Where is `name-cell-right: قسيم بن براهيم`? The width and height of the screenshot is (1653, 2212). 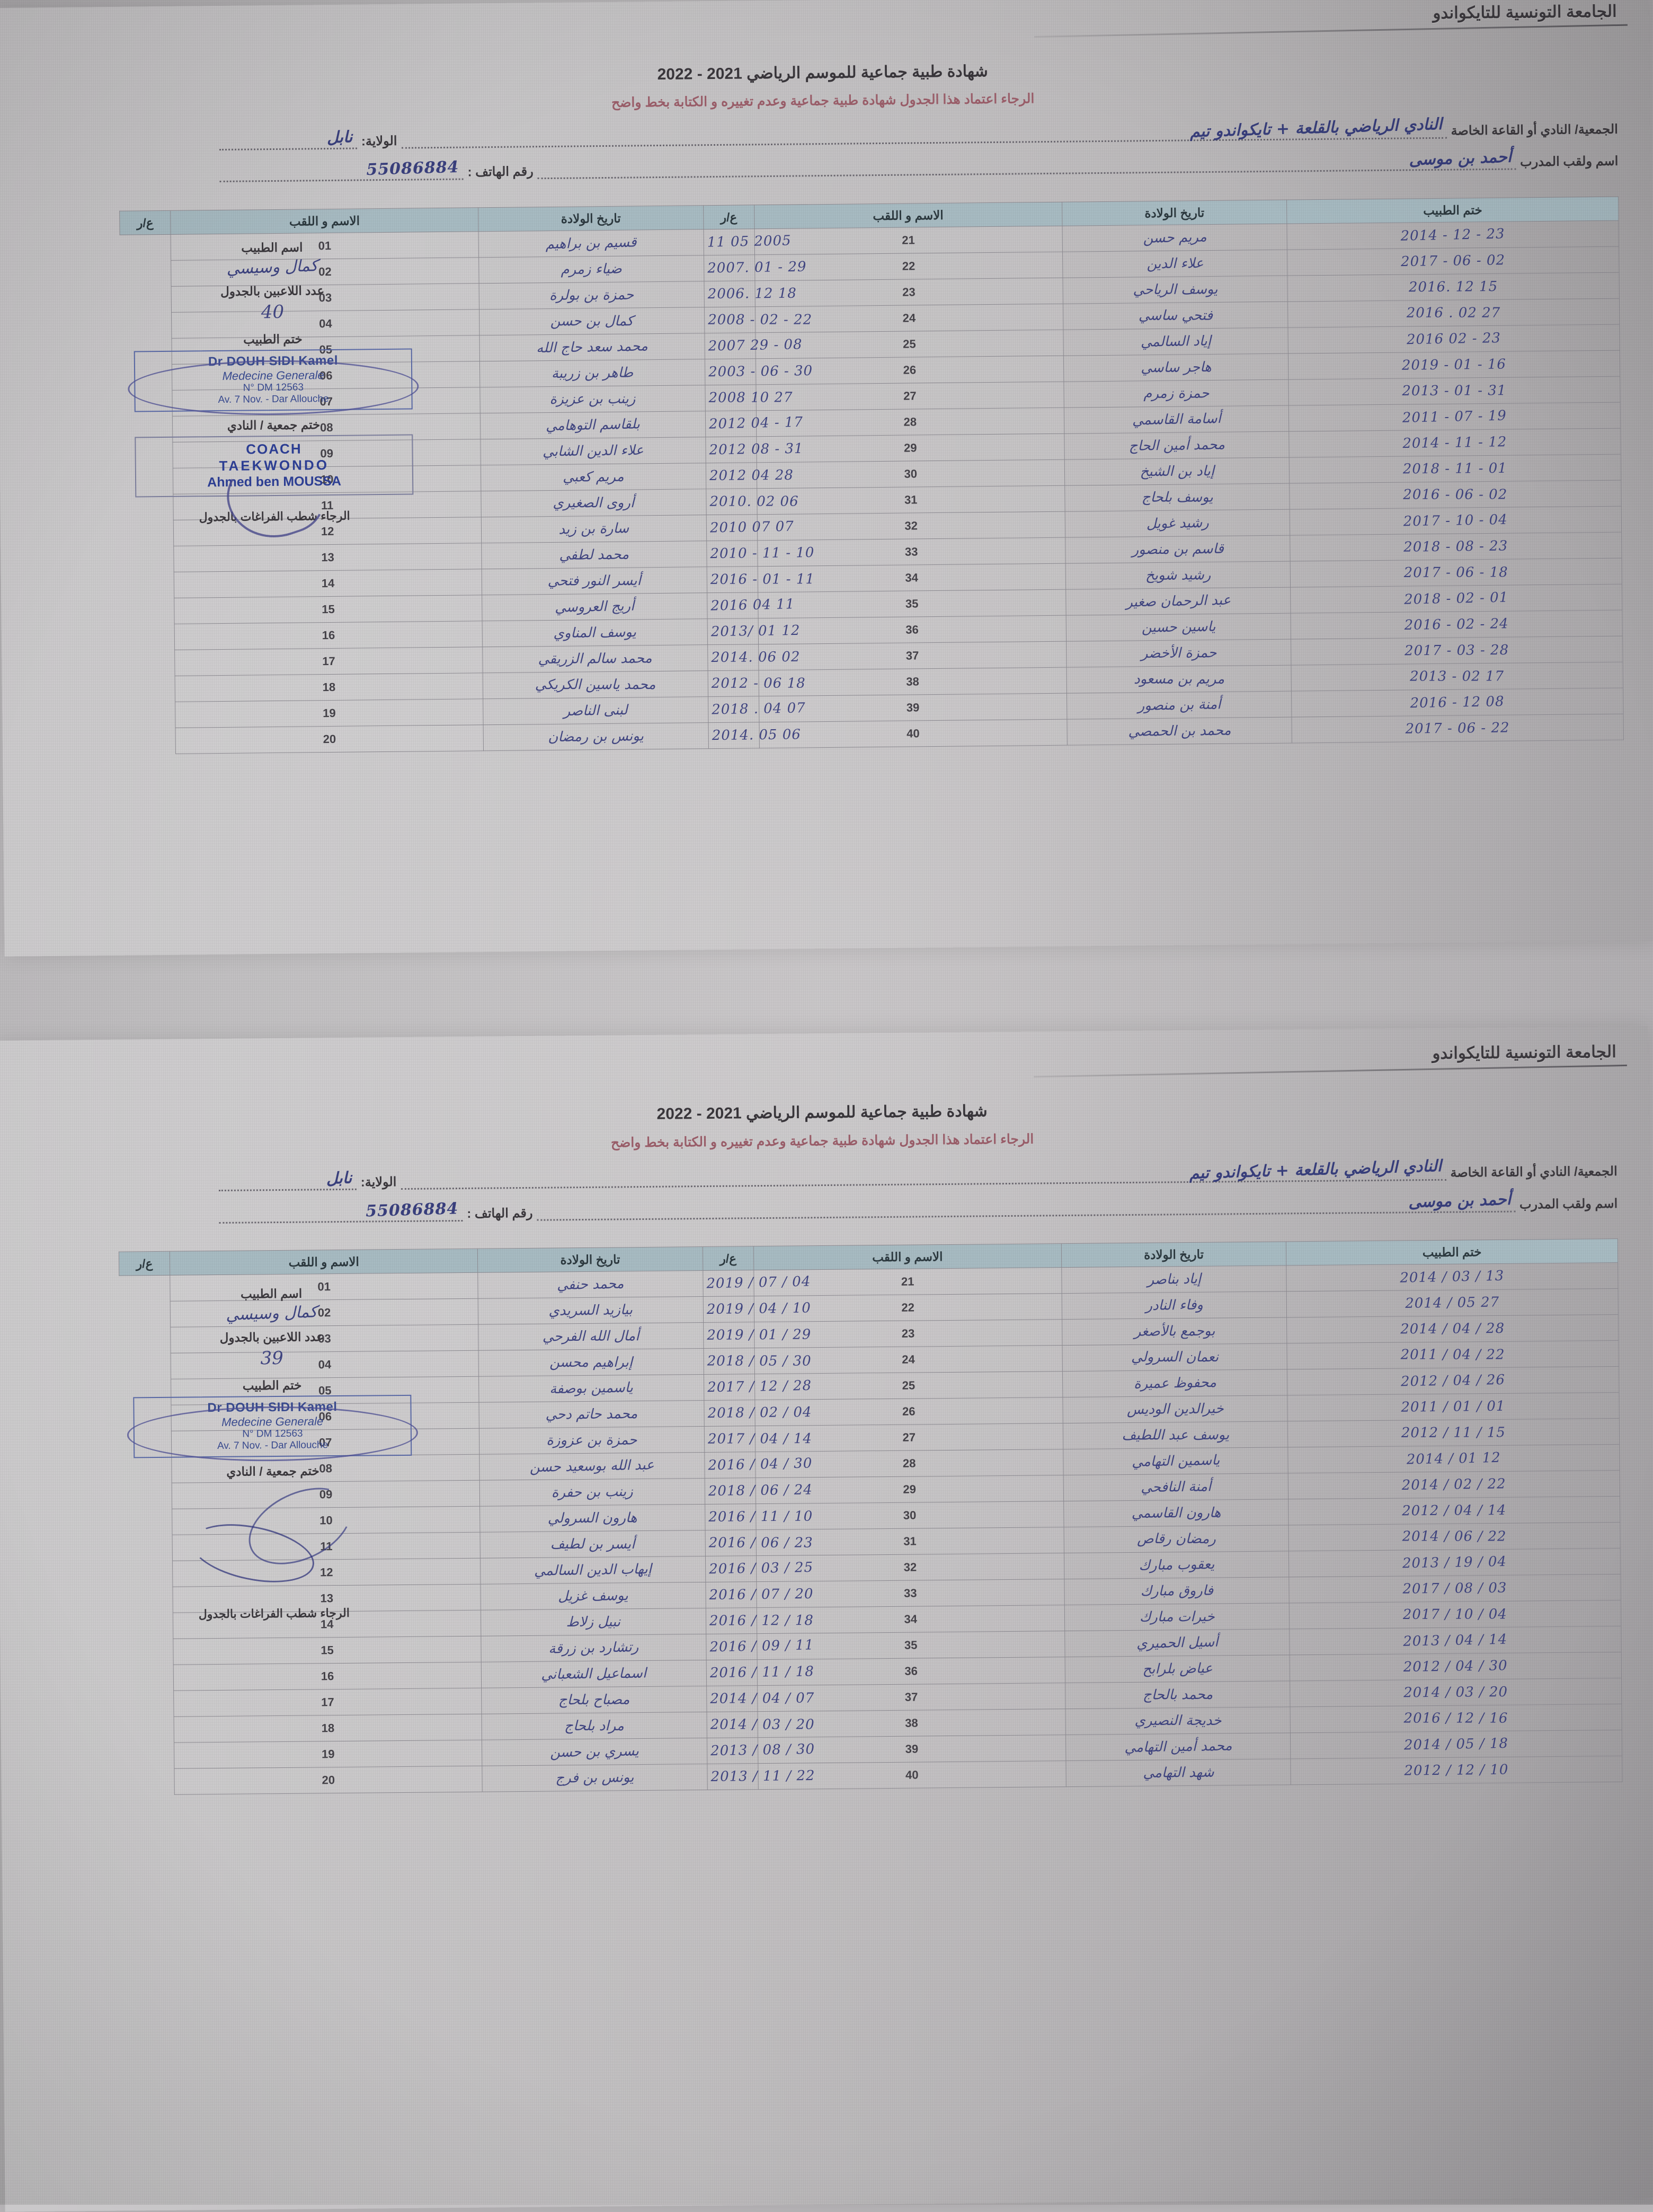
name-cell-right: قسيم بن براهيم is located at coordinates (591, 243).